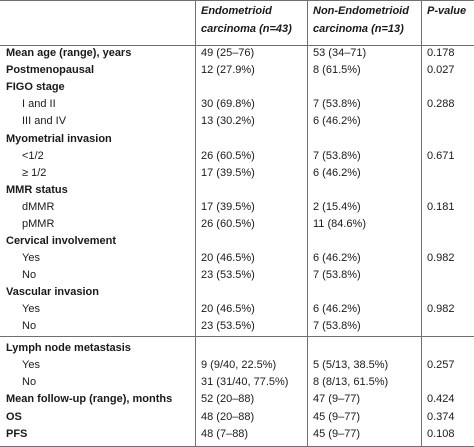 This screenshot has width=474, height=447. Describe the element at coordinates (37, 190) in the screenshot. I see `row-label: MMR status` at that location.